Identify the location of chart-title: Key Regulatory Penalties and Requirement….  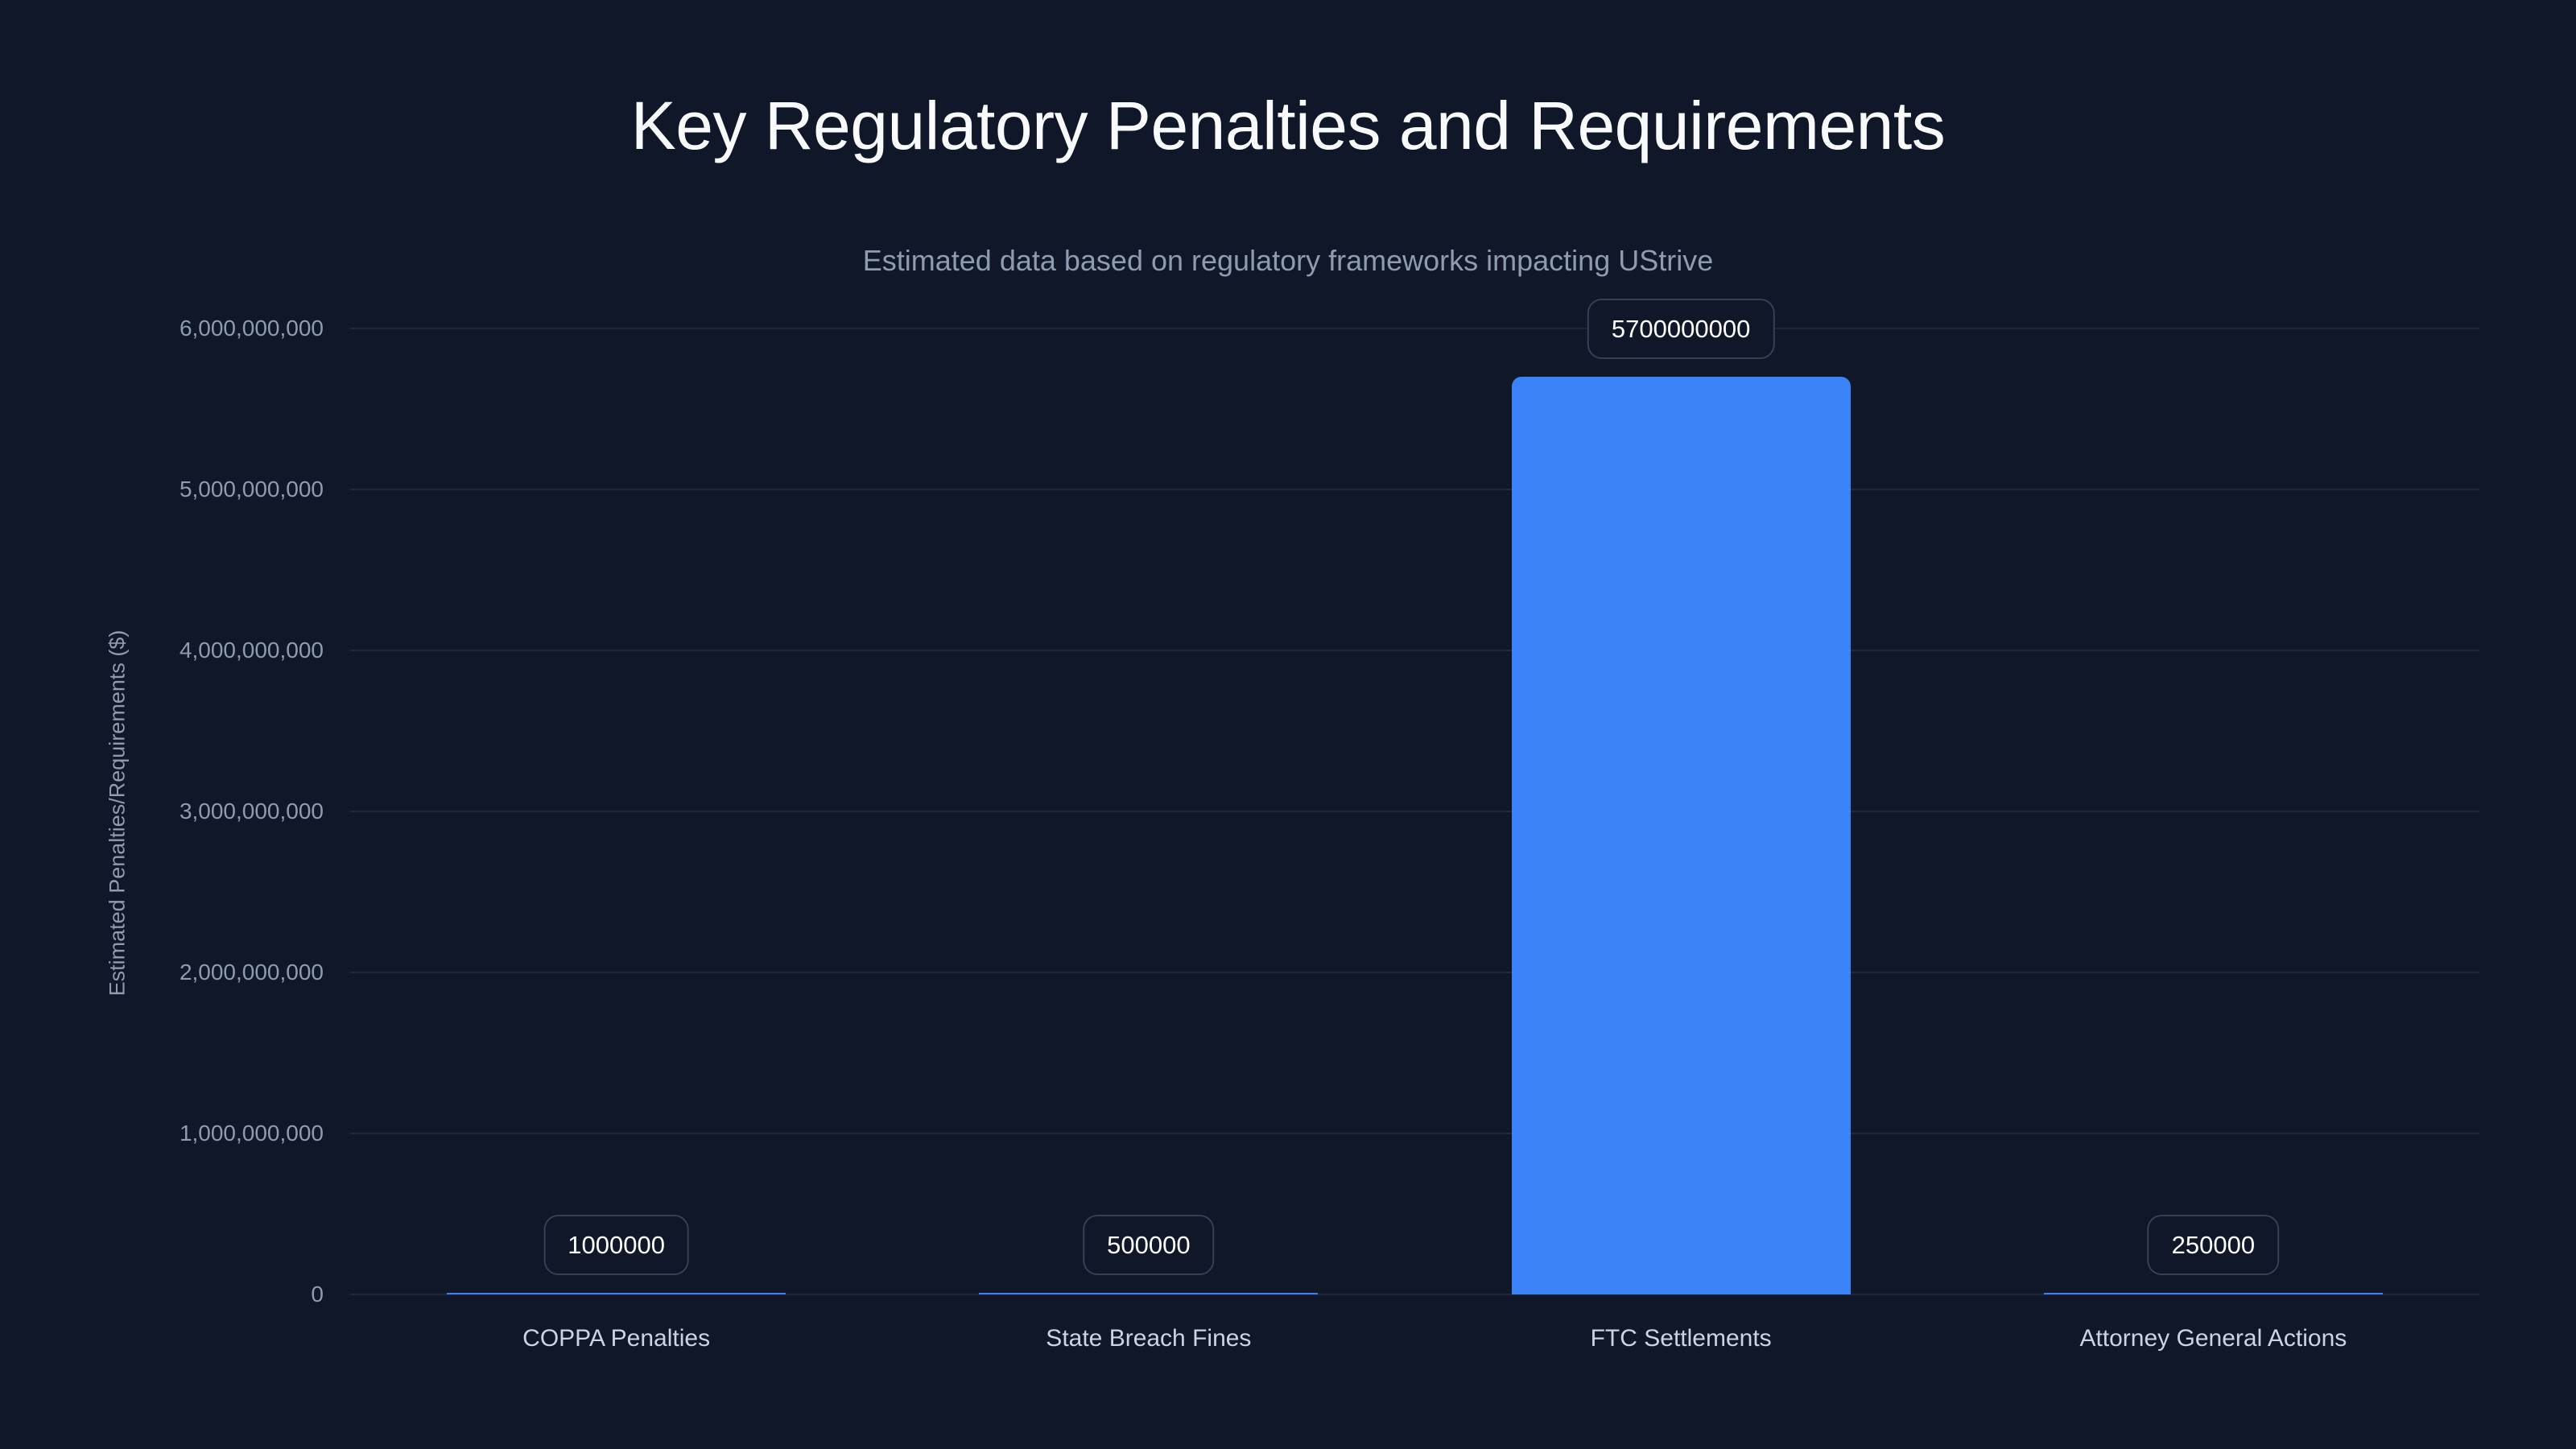
(1288, 126).